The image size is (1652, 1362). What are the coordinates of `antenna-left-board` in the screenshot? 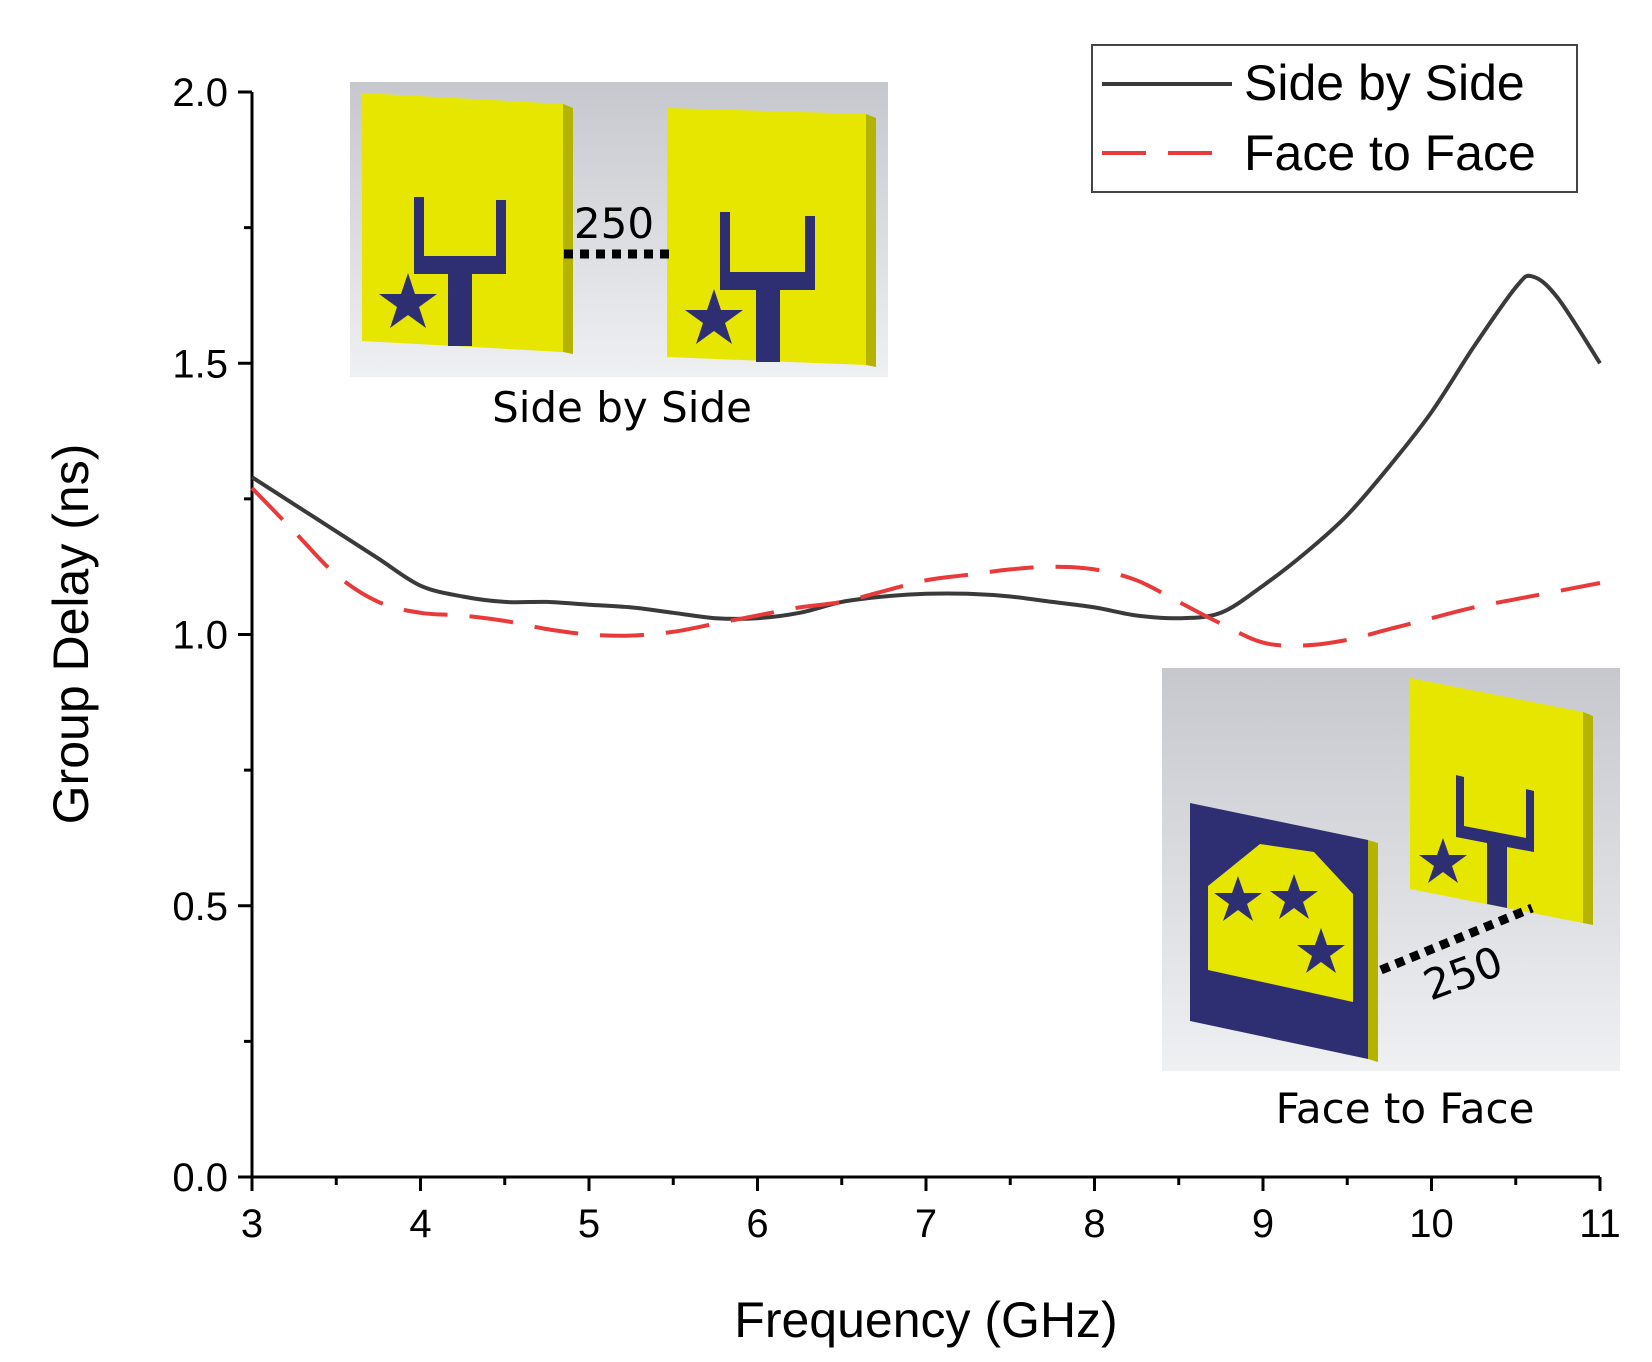 It's located at (568, 229).